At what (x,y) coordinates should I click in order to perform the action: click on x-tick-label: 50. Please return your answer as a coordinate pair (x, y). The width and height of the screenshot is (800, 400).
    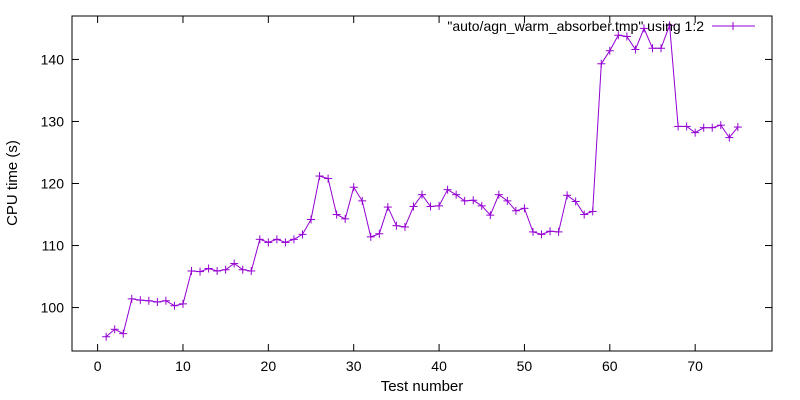
    Looking at the image, I should click on (525, 366).